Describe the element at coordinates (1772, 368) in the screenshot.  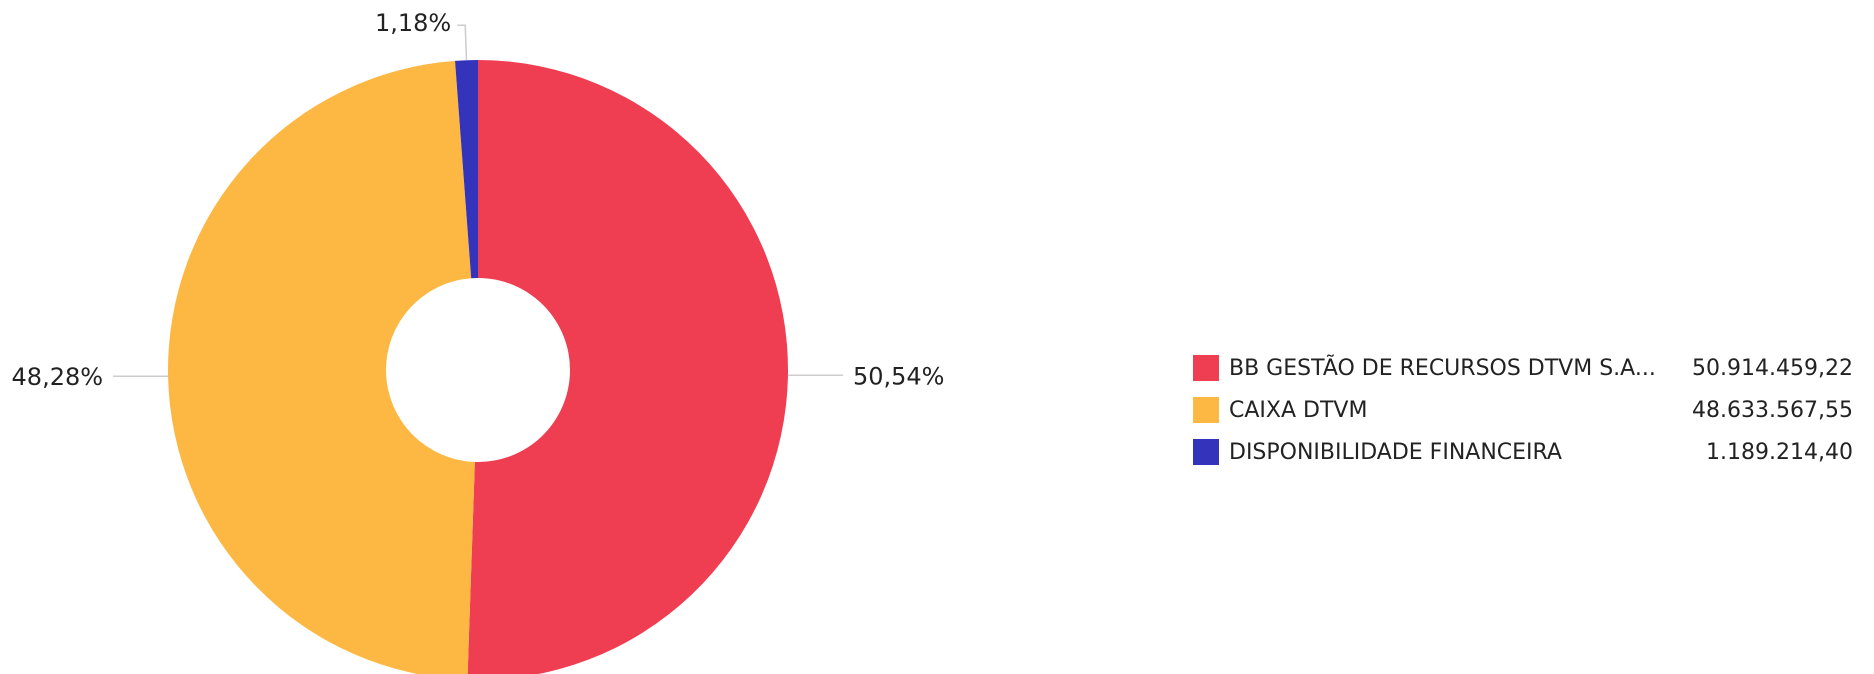
I see `legend-value: 50.914.459,22` at that location.